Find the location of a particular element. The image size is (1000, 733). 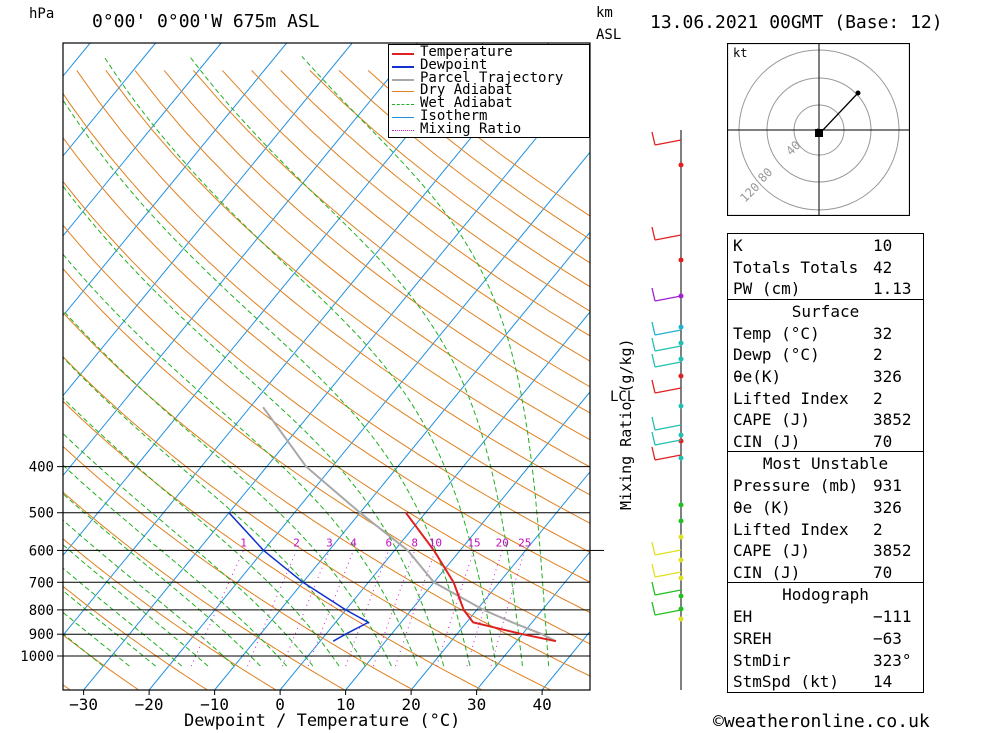

copyright-link: ©weatheronline.co.uk is located at coordinates (821, 721).